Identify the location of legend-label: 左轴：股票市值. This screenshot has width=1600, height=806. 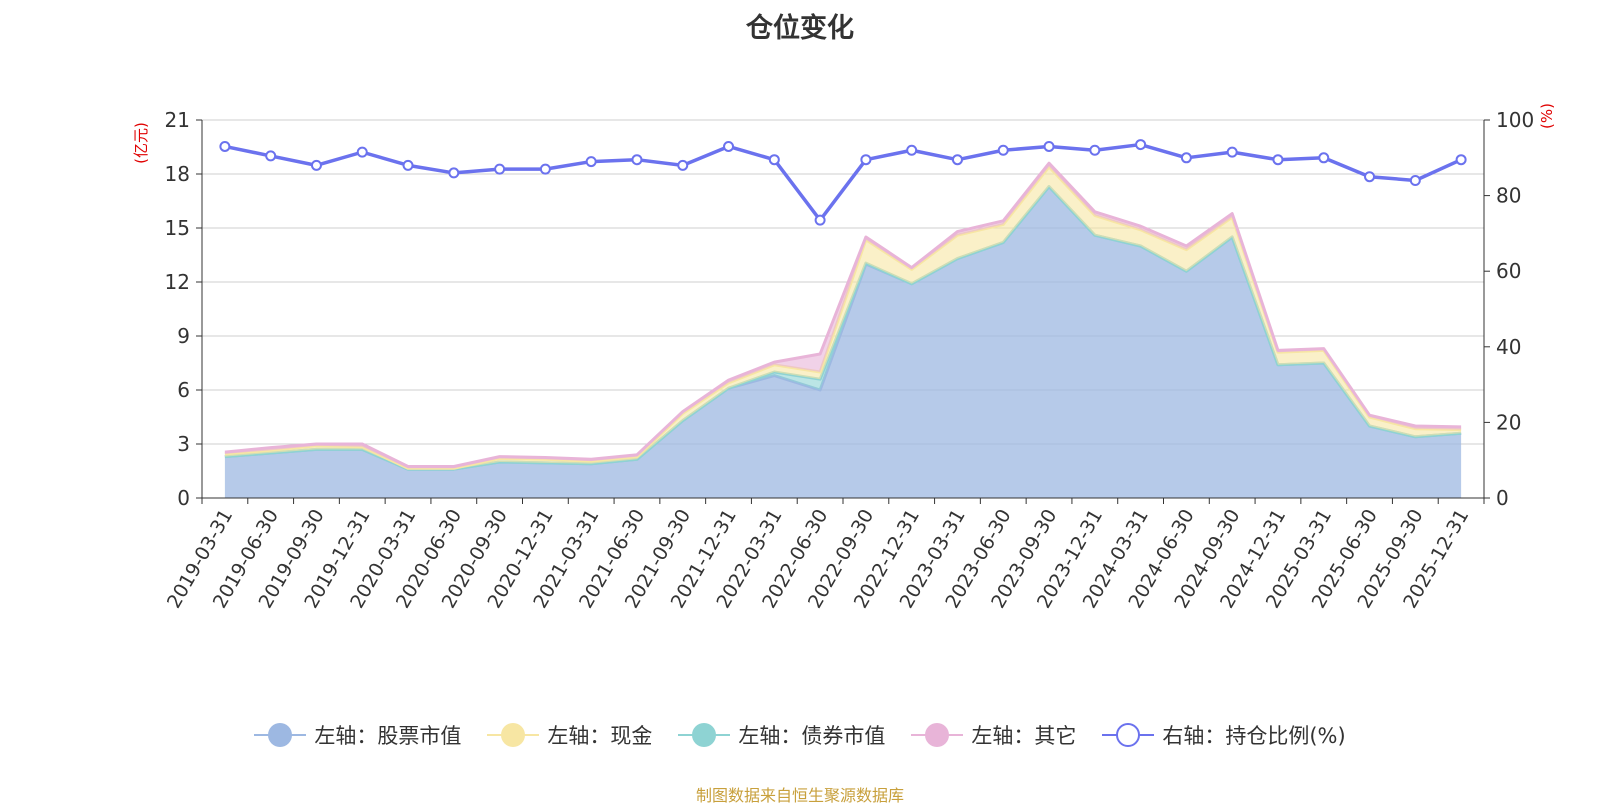
(388, 736).